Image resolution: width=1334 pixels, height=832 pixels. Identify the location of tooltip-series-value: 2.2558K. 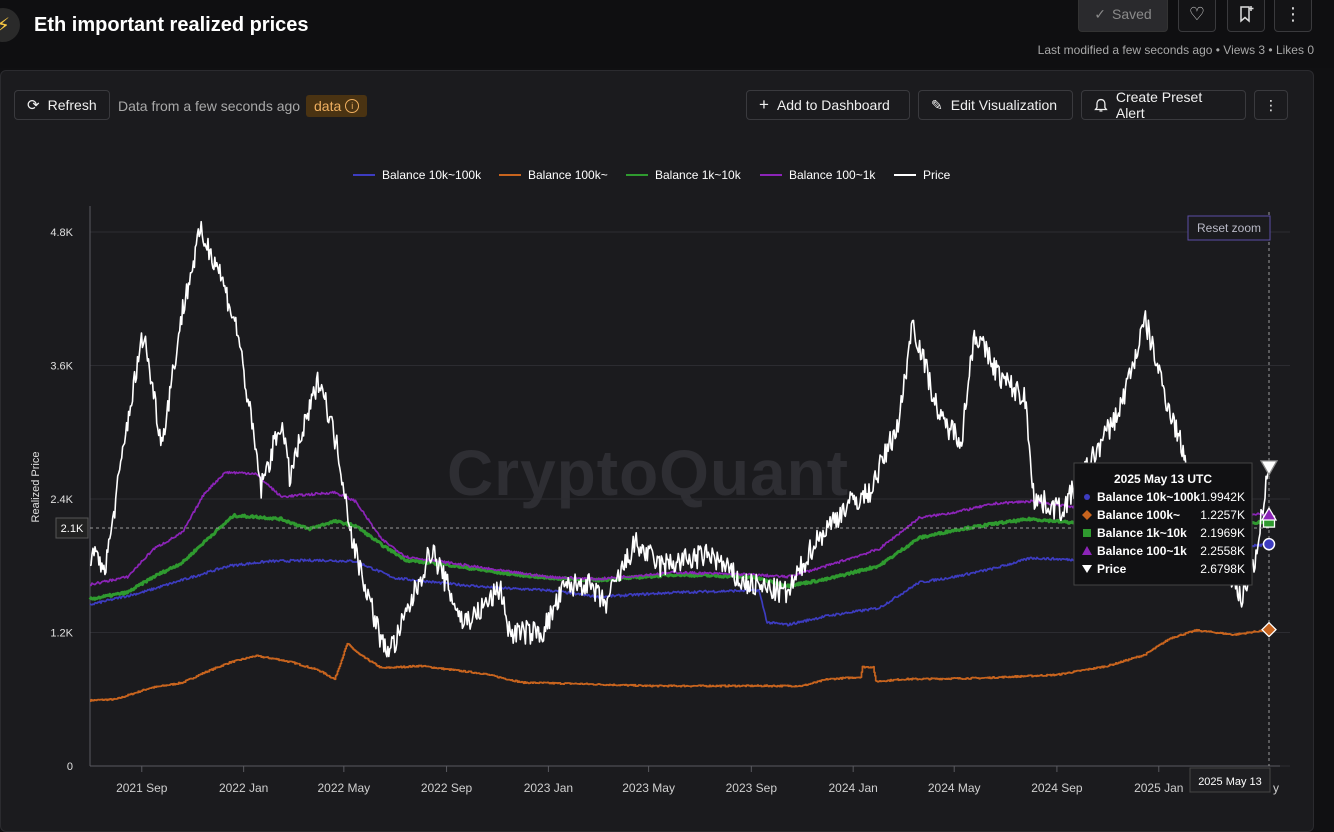
(1222, 551).